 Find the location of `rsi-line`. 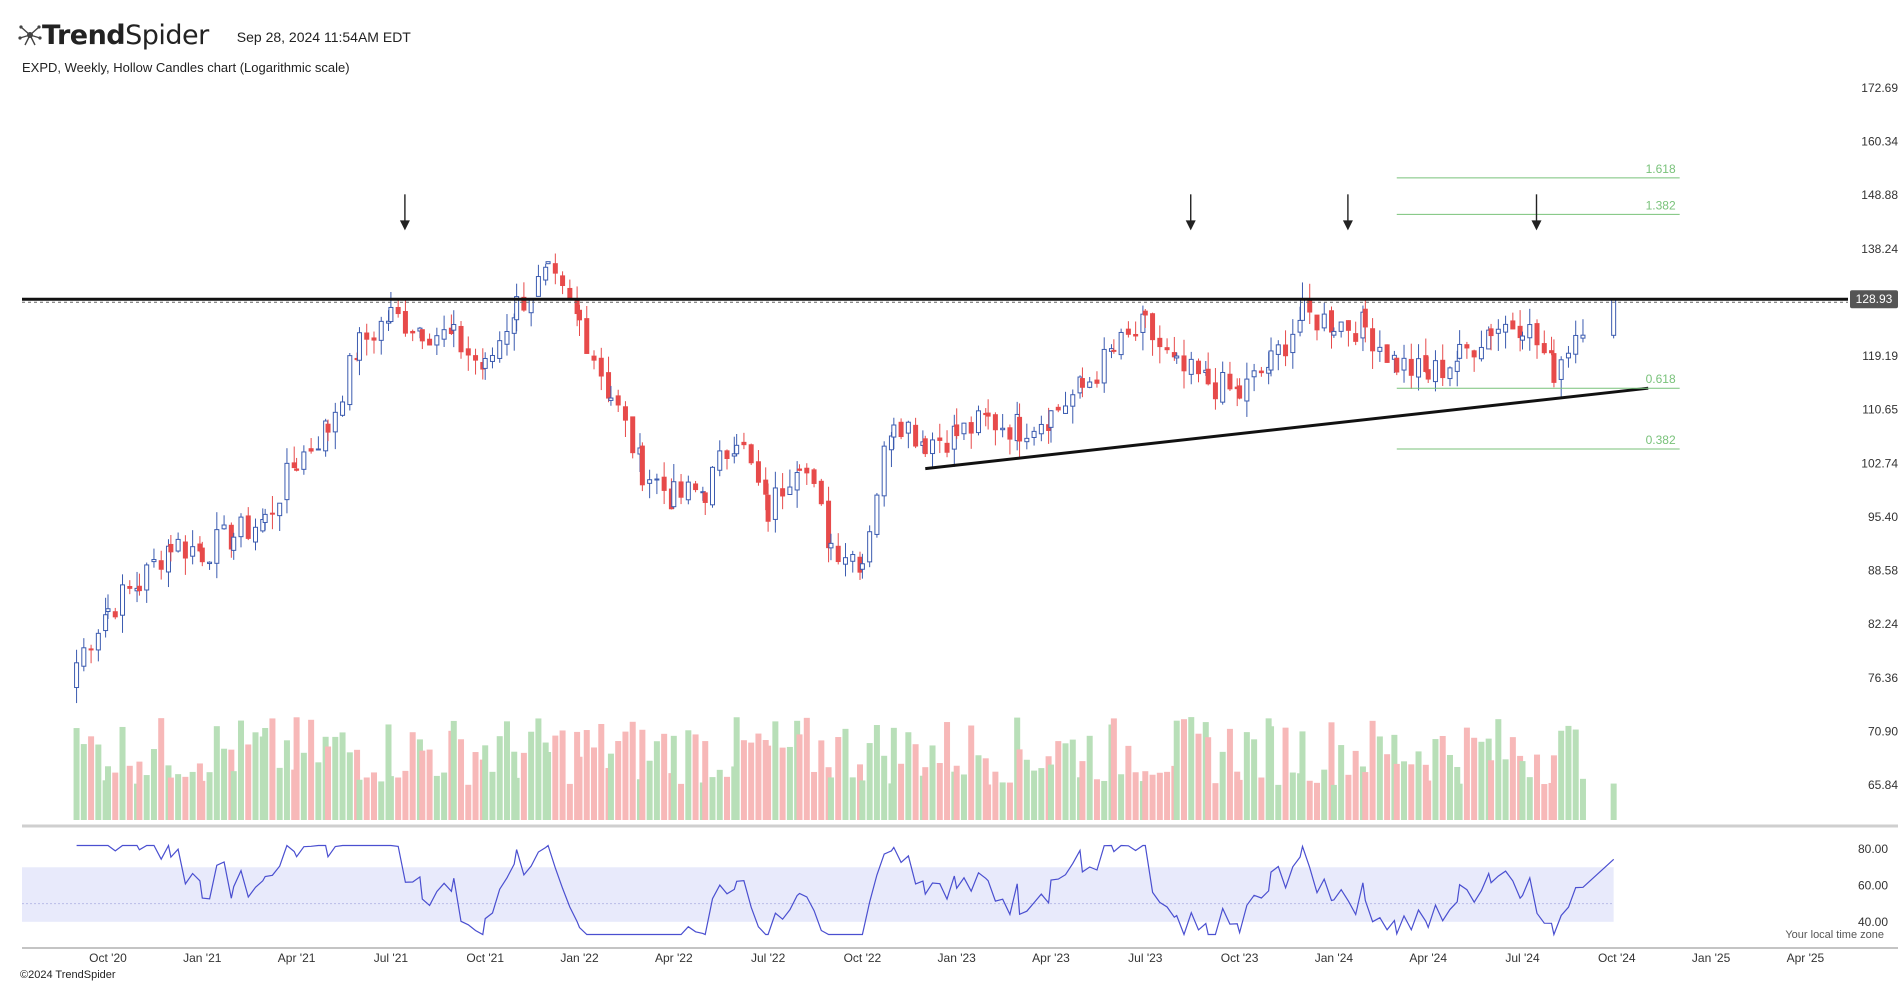

rsi-line is located at coordinates (845, 890).